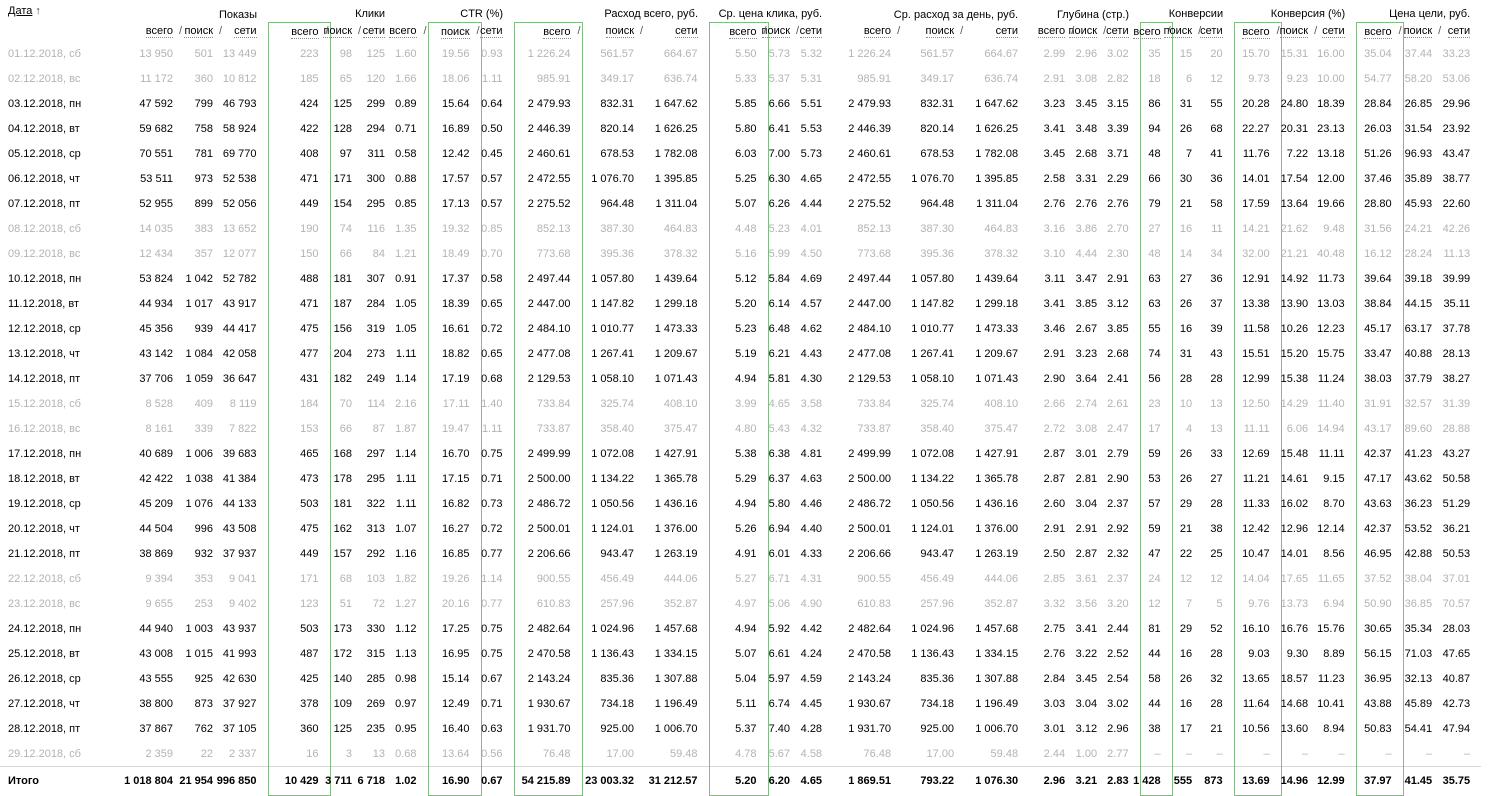  I want to click on metric-cell: 37.52, so click(1379, 578).